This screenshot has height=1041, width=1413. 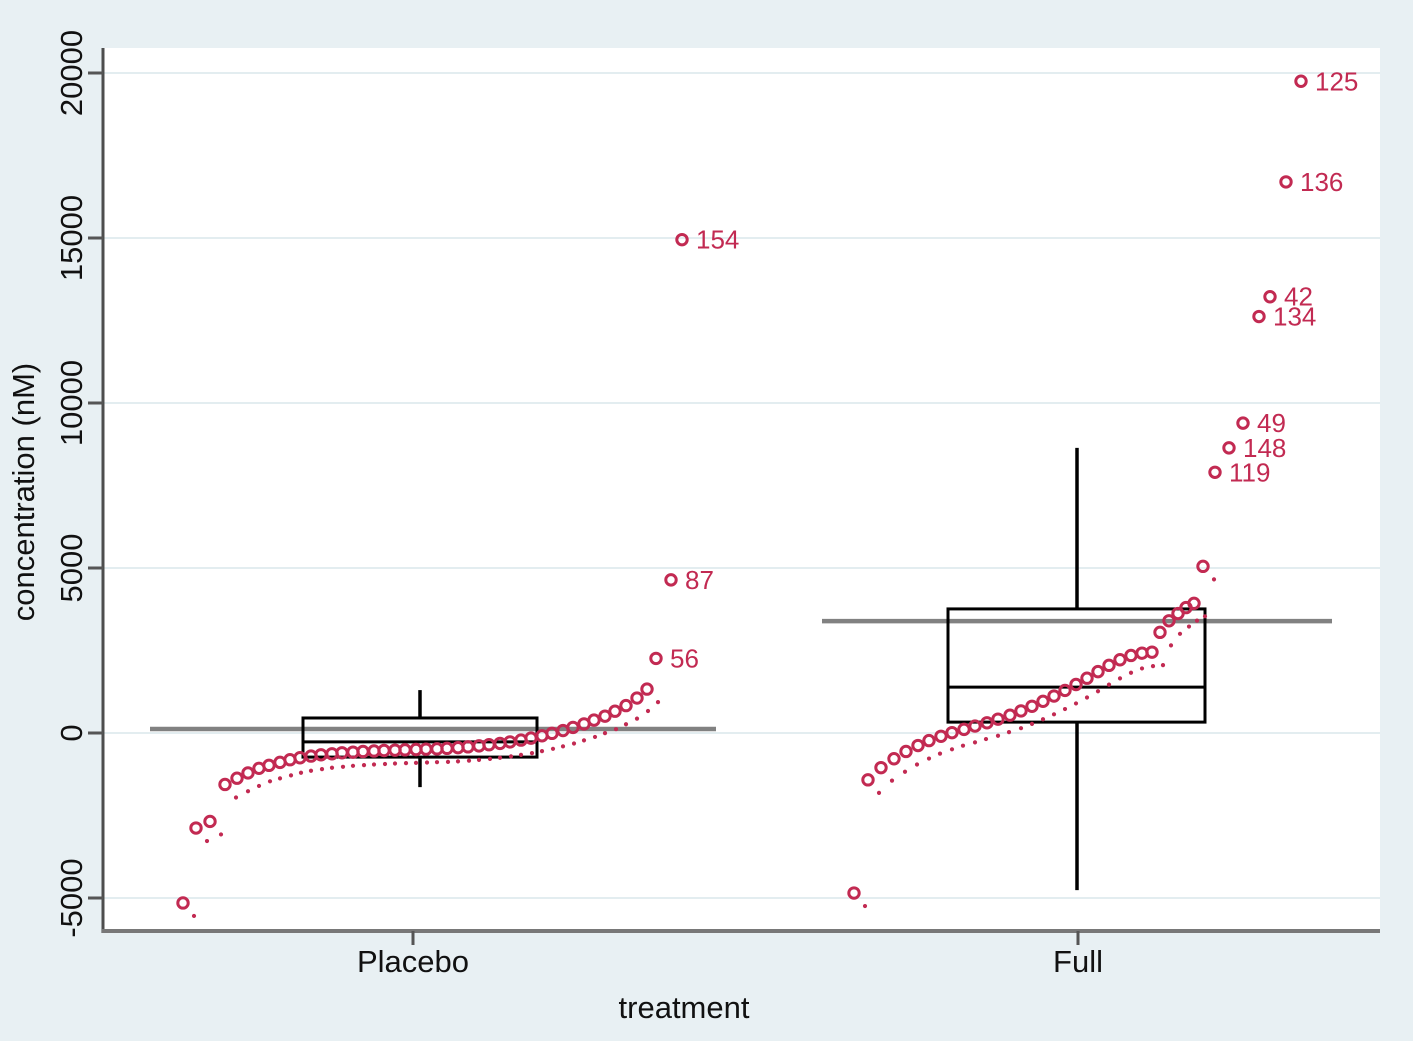 What do you see at coordinates (71, 238) in the screenshot?
I see `y-tick-label: 15000` at bounding box center [71, 238].